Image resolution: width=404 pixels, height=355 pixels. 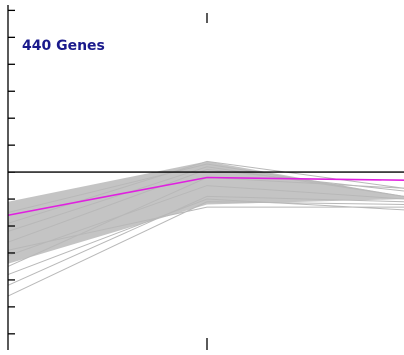 What do you see at coordinates (63, 46) in the screenshot?
I see `chart-title: 440 Genes` at bounding box center [63, 46].